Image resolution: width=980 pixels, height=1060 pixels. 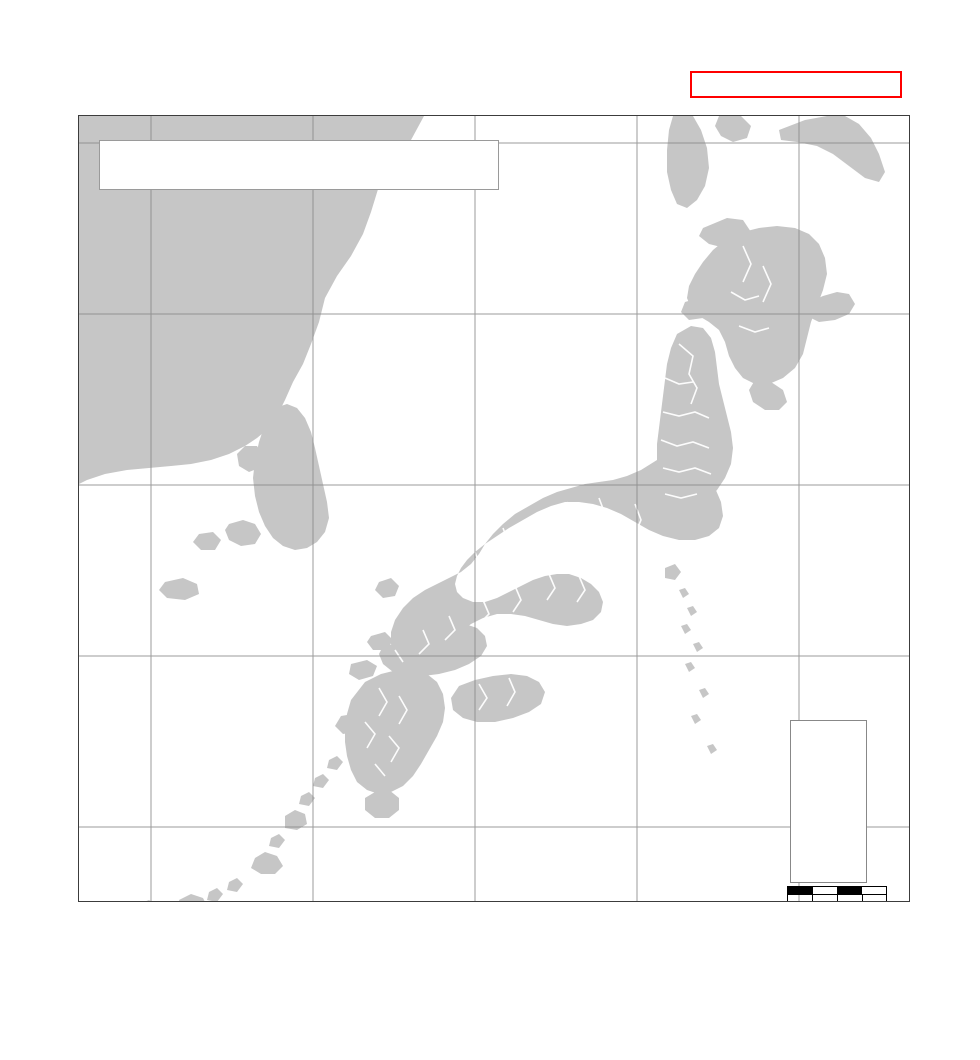 I want to click on legend-box, so click(x=828, y=801).